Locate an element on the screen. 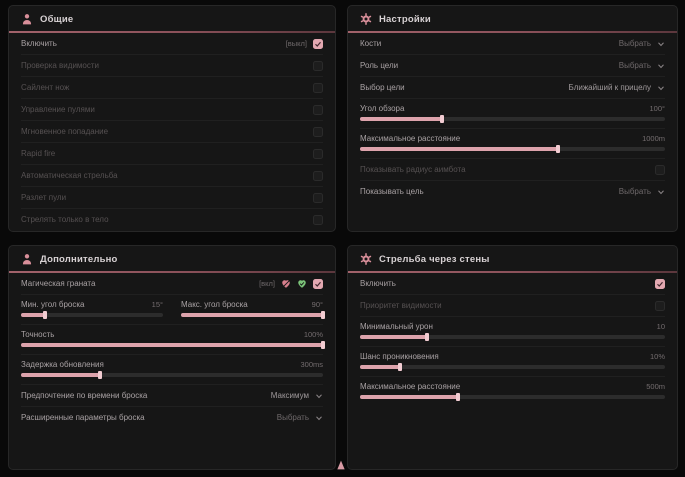 The image size is (685, 477). arrow-up-icon is located at coordinates (341, 465).